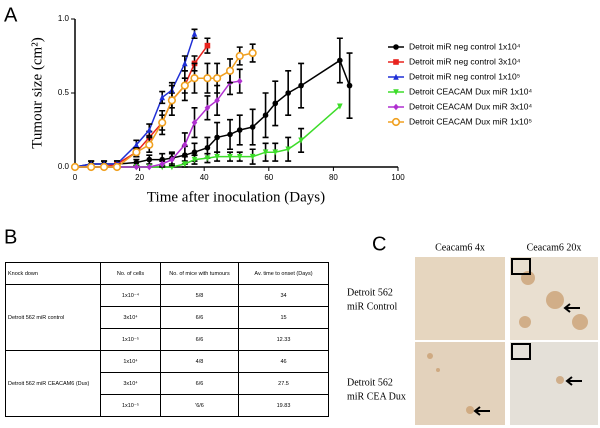 Image resolution: width=600 pixels, height=428 pixels. What do you see at coordinates (554, 247) in the screenshot?
I see `column-label: Ceacam6 20x` at bounding box center [554, 247].